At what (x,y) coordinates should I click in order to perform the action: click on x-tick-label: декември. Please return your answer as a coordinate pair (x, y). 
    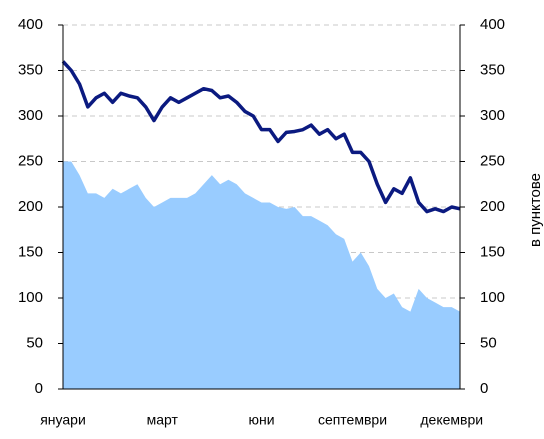
    Looking at the image, I should click on (451, 420).